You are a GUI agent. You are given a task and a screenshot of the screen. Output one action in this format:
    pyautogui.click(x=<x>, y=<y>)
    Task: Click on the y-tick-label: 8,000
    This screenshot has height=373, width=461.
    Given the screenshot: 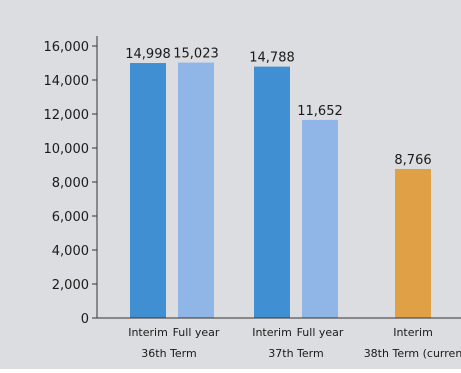 What is the action you would take?
    pyautogui.click(x=70, y=183)
    